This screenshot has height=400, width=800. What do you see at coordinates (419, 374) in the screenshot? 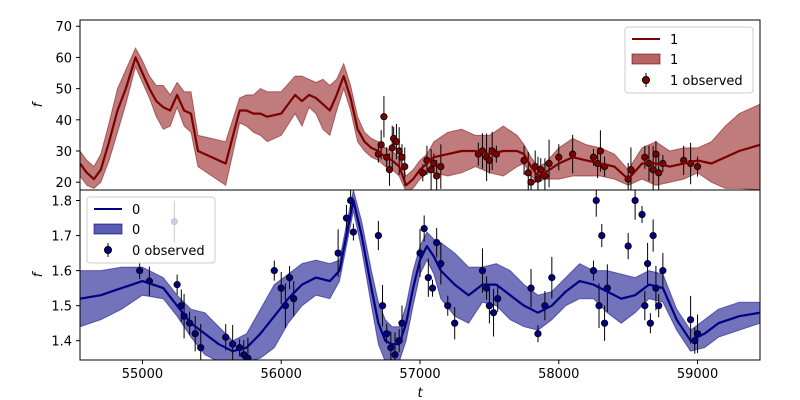
I see `bottom-x-tick-label: 57000` at bounding box center [419, 374].